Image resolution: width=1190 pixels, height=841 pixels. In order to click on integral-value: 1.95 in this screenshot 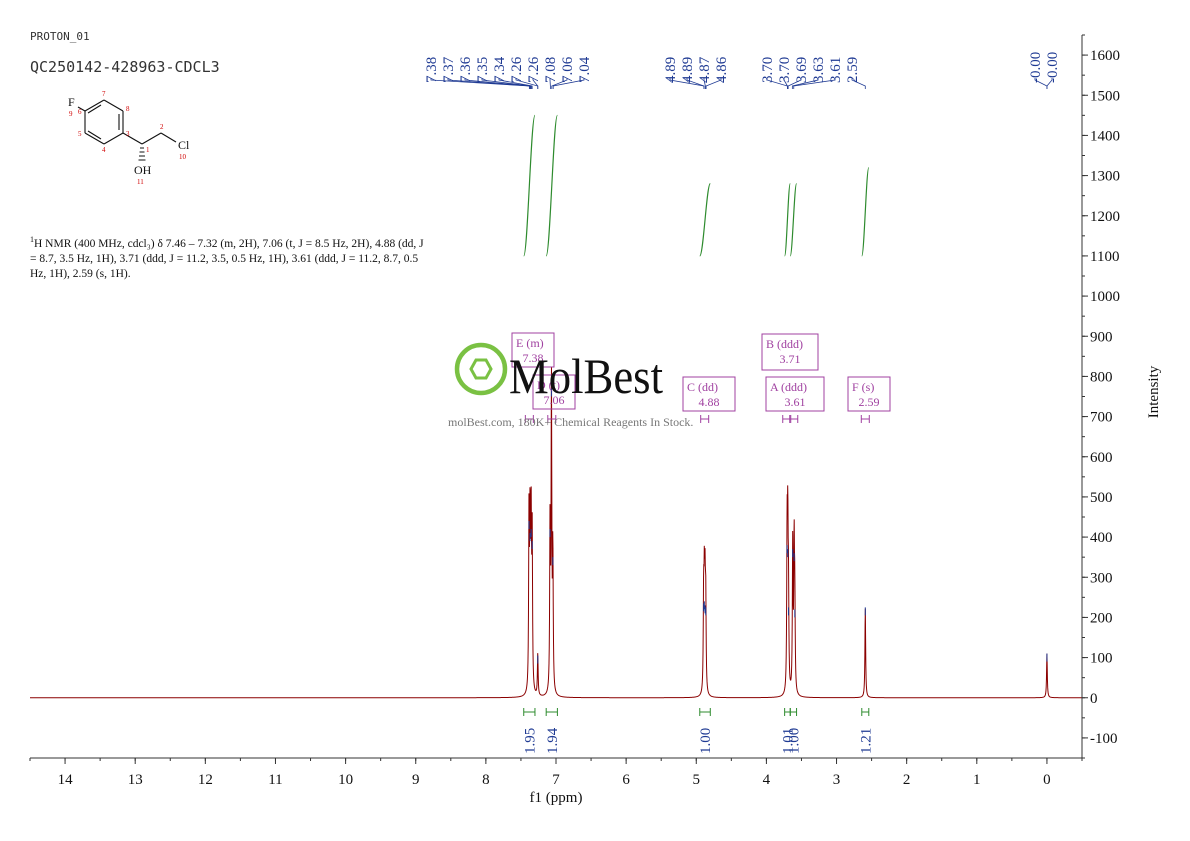, I will do `click(530, 741)`.